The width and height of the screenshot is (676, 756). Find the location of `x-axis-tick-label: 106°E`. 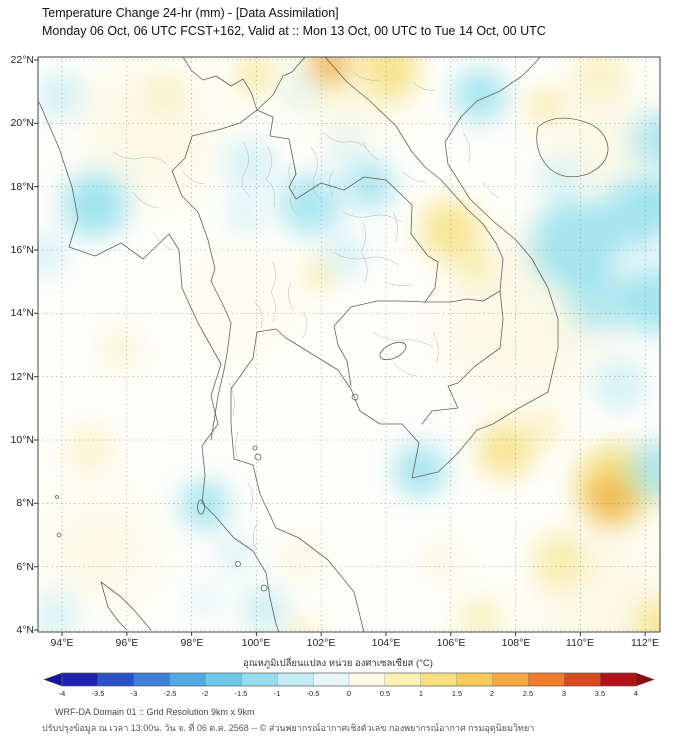

x-axis-tick-label: 106°E is located at coordinates (451, 643).